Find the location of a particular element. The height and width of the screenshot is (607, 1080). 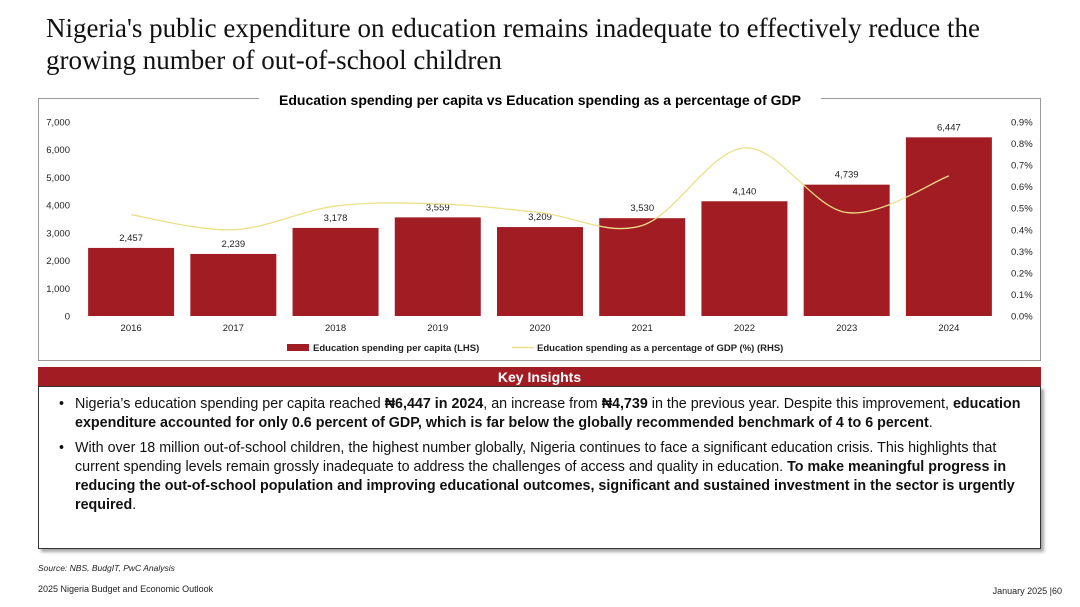

bar-data-label: 4,739 is located at coordinates (847, 175).